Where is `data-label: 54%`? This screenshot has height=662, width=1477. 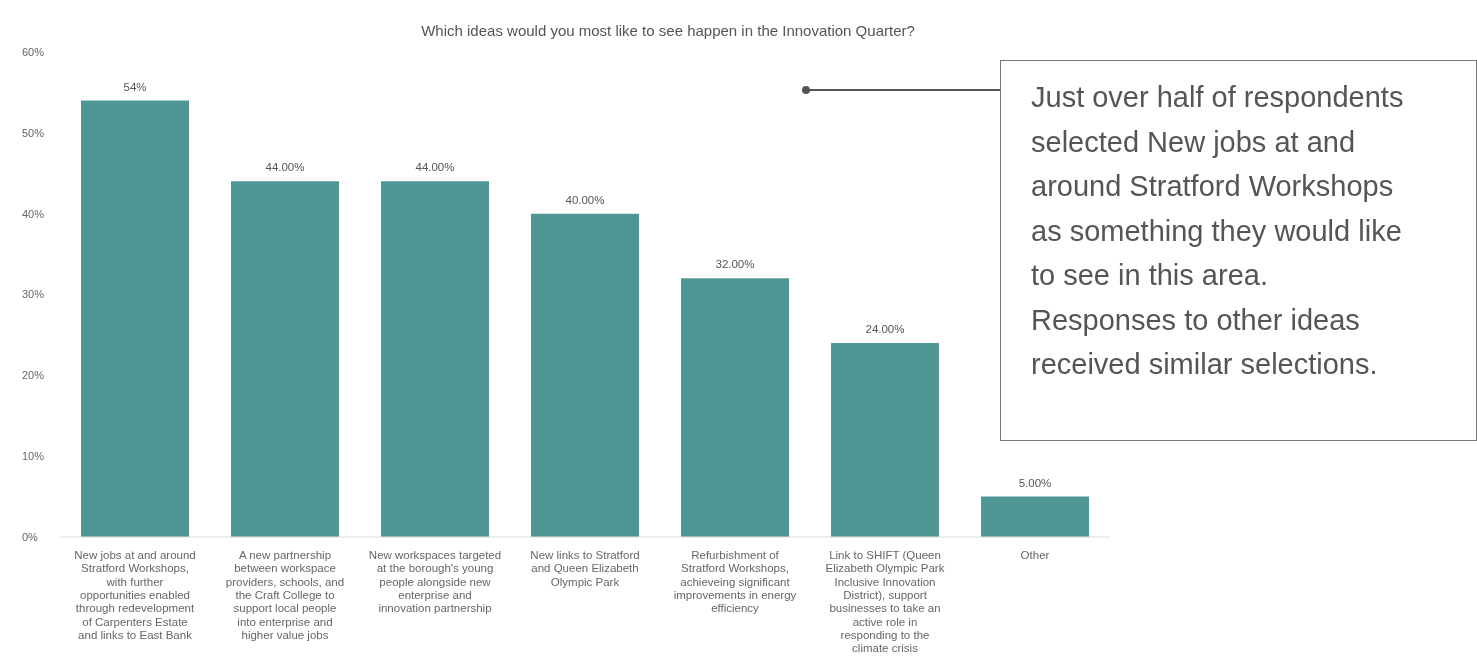 data-label: 54% is located at coordinates (135, 86).